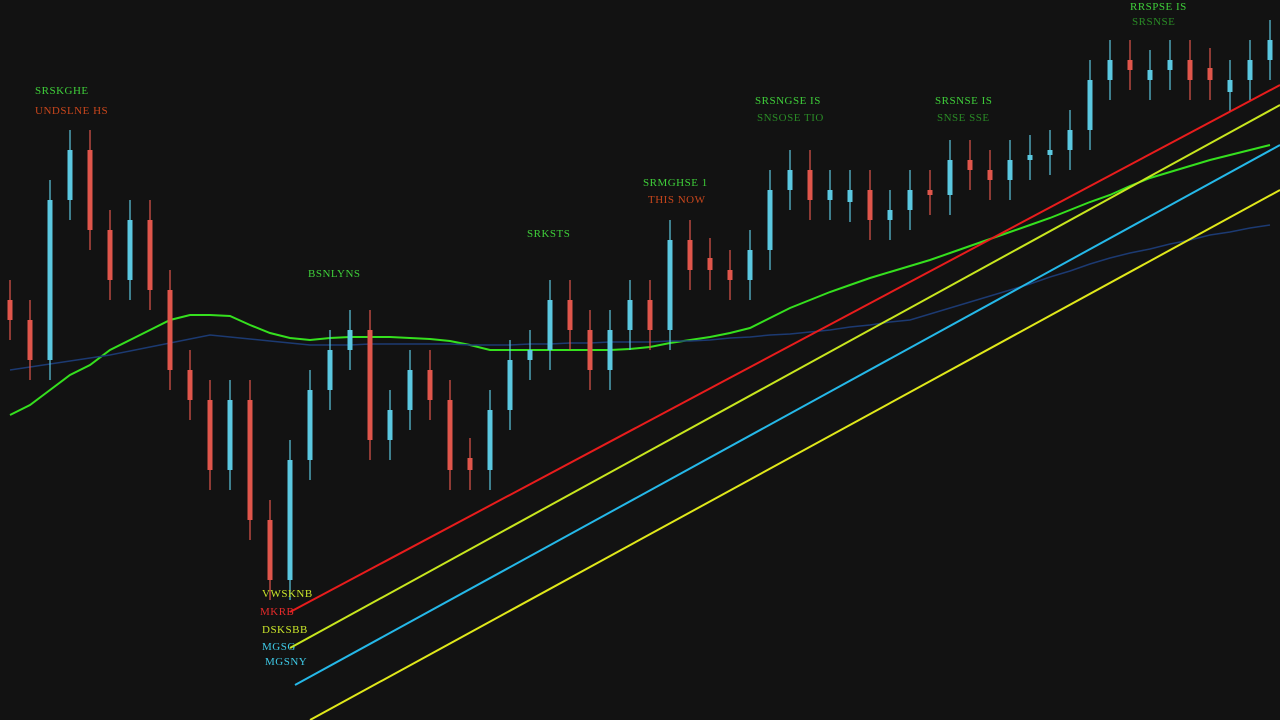  Describe the element at coordinates (72, 111) in the screenshot. I see `annotation: UNDSLNE HS` at that location.